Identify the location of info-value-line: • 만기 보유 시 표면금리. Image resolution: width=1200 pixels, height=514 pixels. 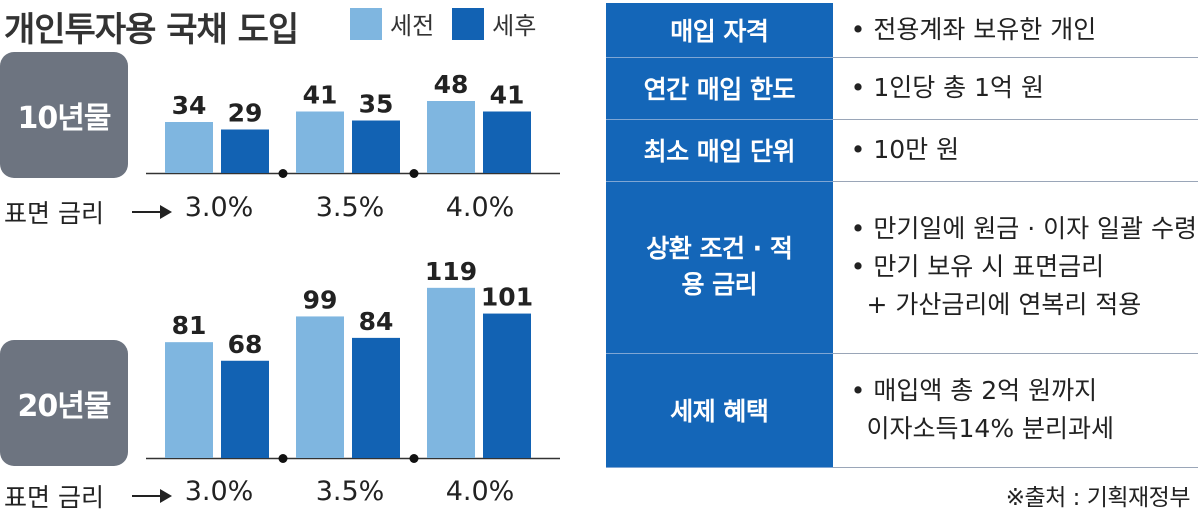
(977, 266).